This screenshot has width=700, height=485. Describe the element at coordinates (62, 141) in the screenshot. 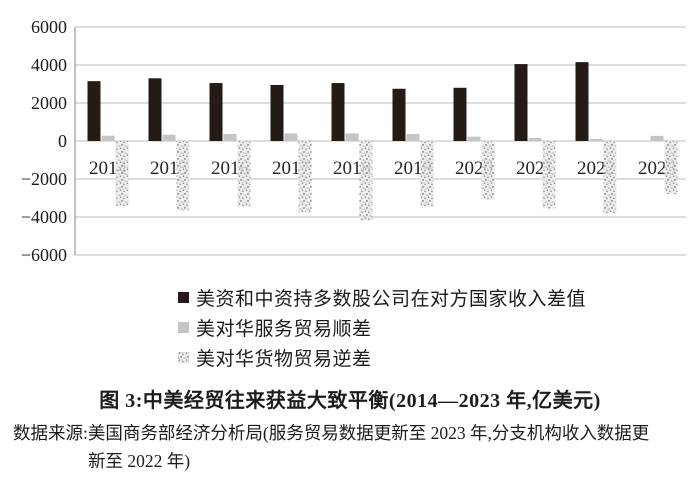

I see `y-tick-label: 0` at that location.